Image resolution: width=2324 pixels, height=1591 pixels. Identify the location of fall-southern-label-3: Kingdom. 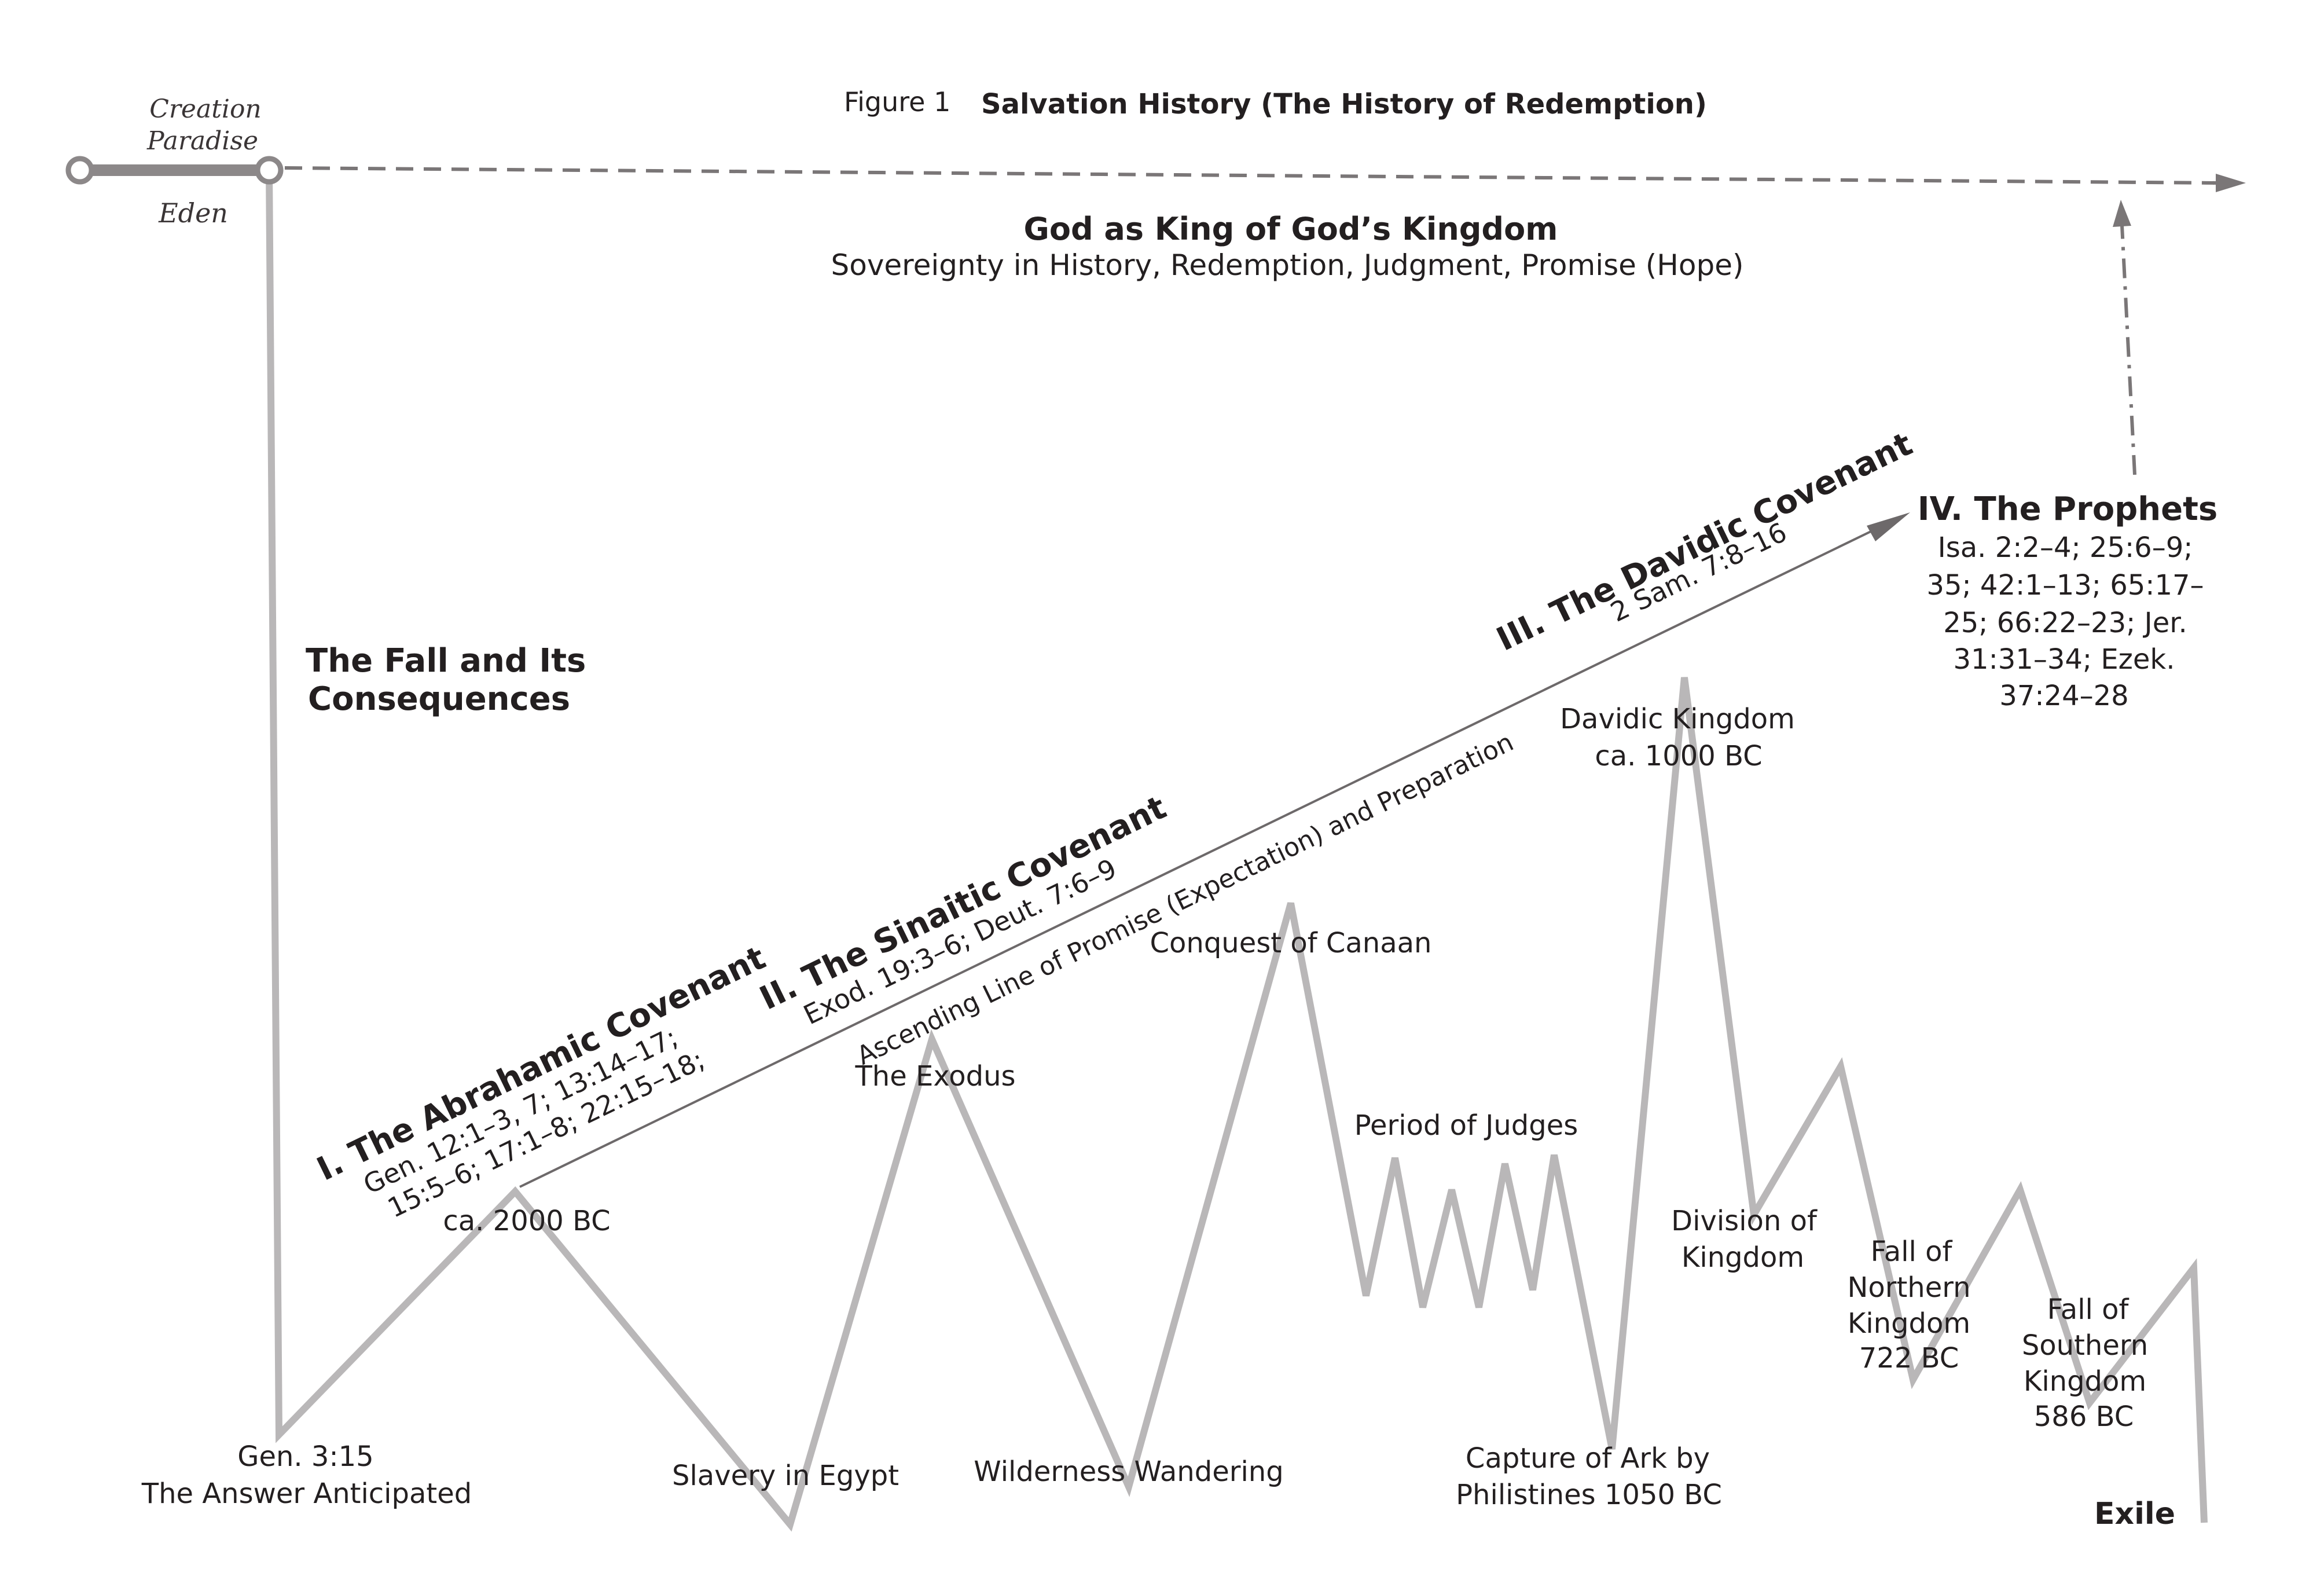
(2085, 1382).